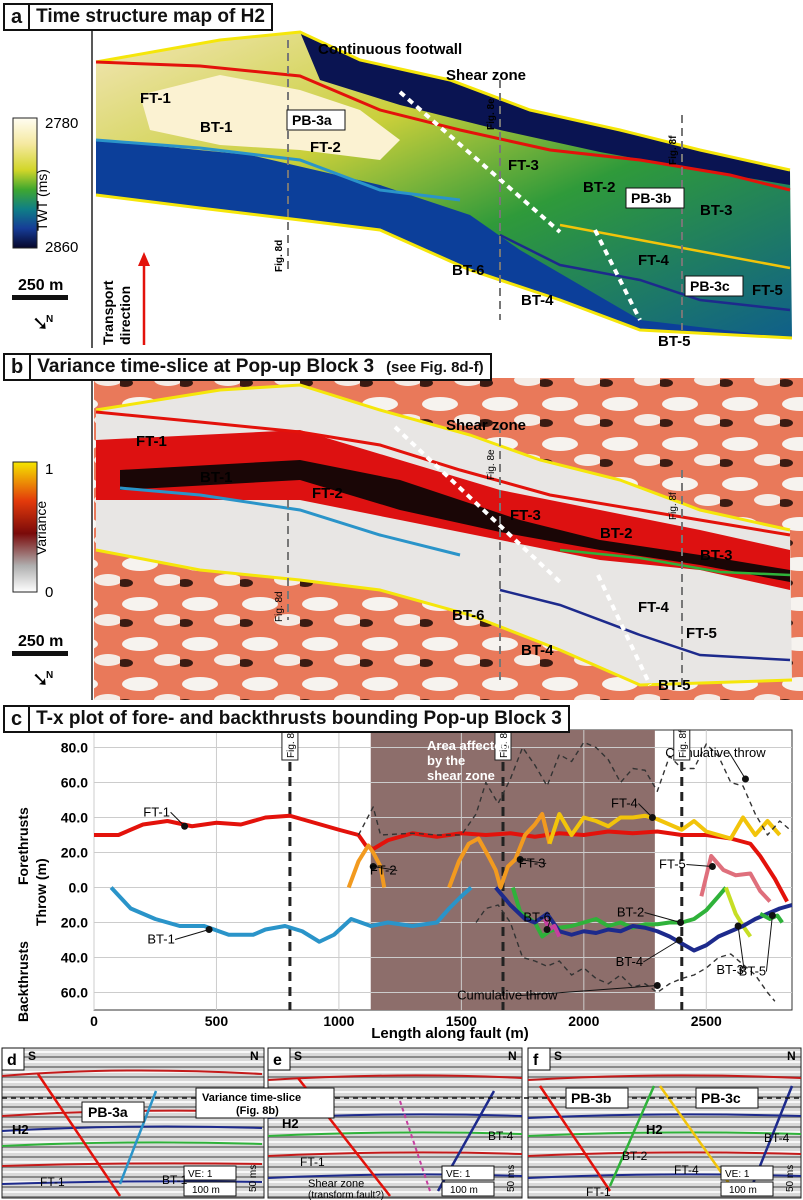 The width and height of the screenshot is (803, 1200). Describe the element at coordinates (443, 126) in the screenshot. I see `ft1-trace` at that location.